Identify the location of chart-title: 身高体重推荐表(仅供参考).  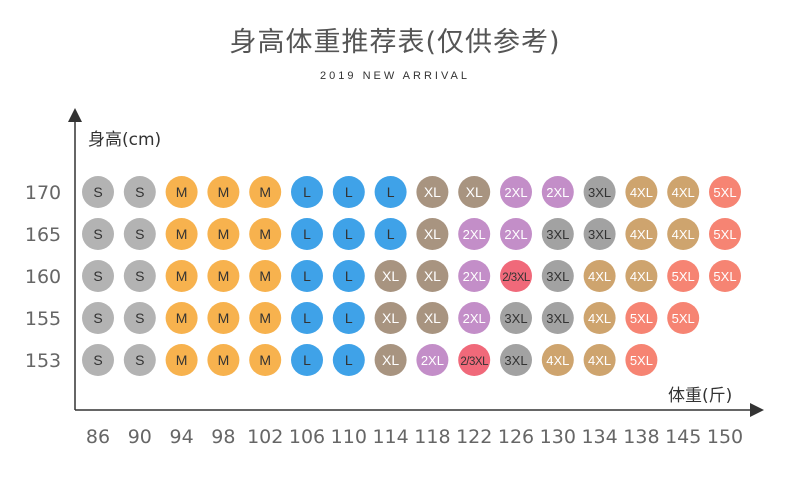
(395, 42).